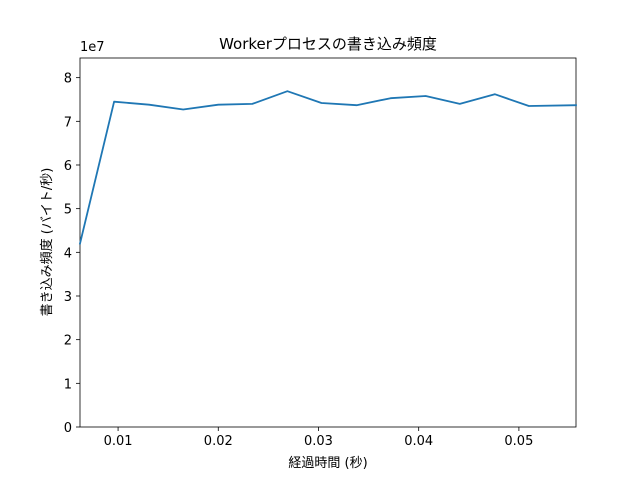  Describe the element at coordinates (68, 384) in the screenshot. I see `y-tick-label: 1` at that location.